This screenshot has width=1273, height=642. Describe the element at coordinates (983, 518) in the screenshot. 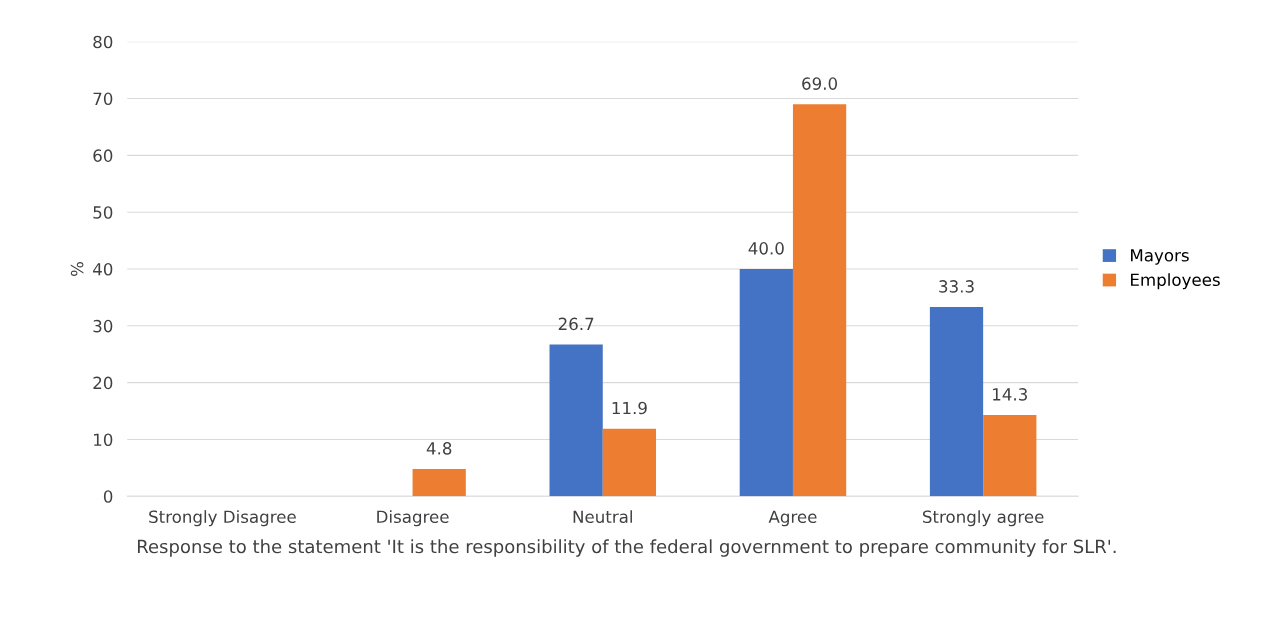

I see `x-tick-label: Strongly agree` at that location.